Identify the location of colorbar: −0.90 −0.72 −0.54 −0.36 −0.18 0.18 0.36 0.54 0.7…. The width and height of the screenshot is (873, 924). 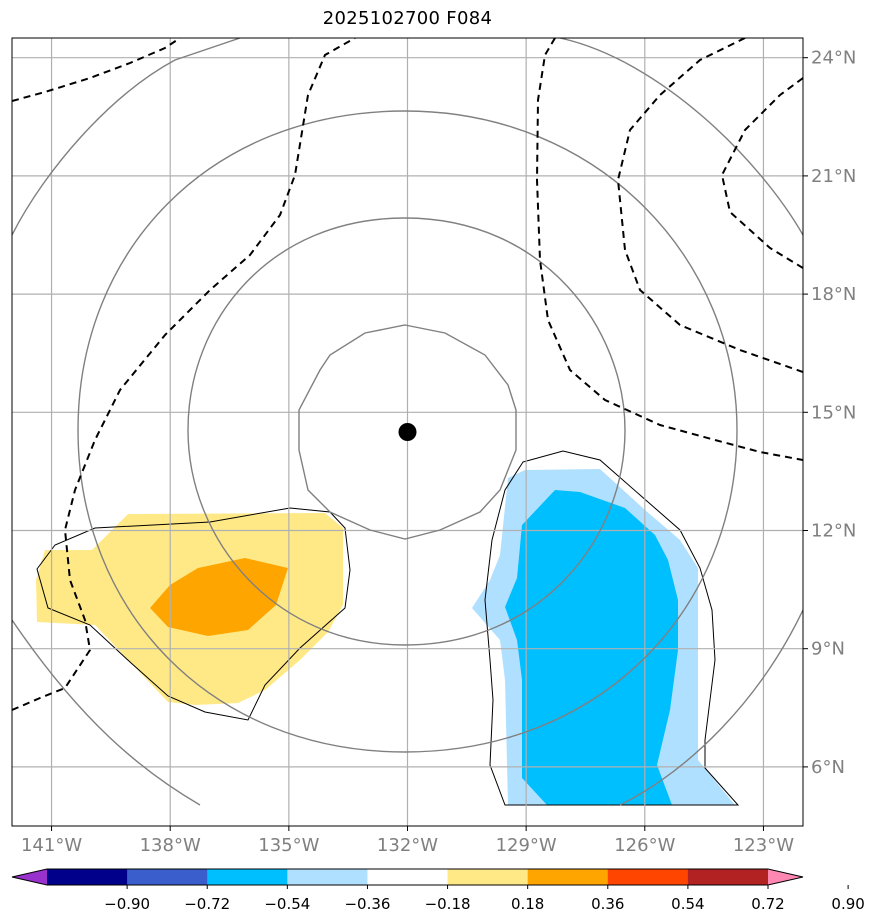
(438, 890).